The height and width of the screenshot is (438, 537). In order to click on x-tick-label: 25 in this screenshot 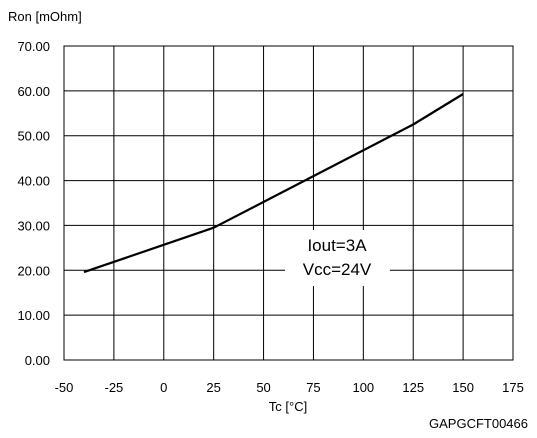, I will do `click(213, 387)`.